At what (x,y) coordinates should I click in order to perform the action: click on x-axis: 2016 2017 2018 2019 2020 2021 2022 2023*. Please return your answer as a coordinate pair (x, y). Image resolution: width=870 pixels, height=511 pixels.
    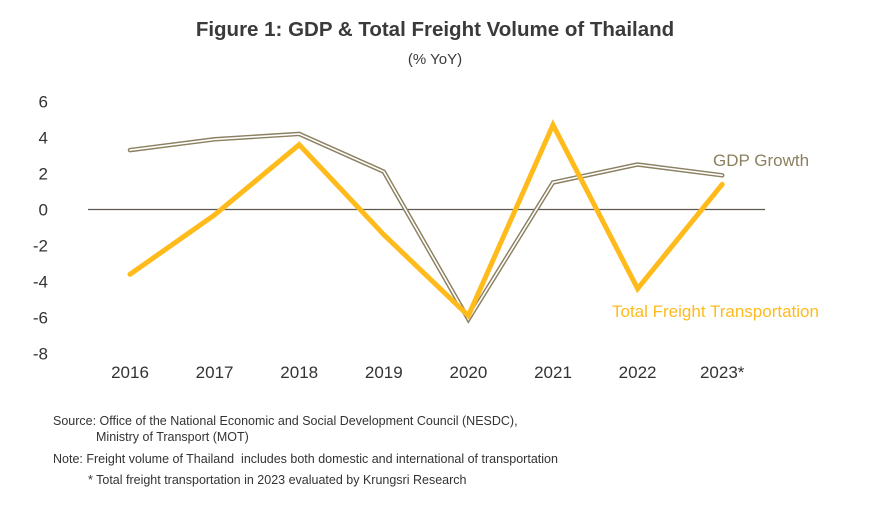
    Looking at the image, I should click on (428, 372).